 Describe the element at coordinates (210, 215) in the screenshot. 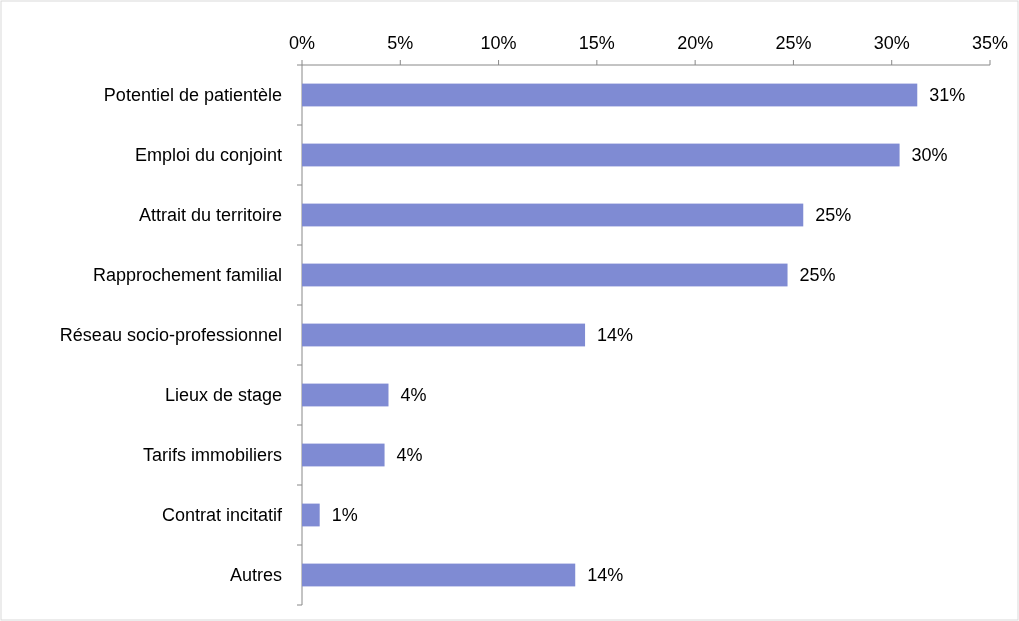

I see `y-tick-label: Attrait du territoire` at that location.